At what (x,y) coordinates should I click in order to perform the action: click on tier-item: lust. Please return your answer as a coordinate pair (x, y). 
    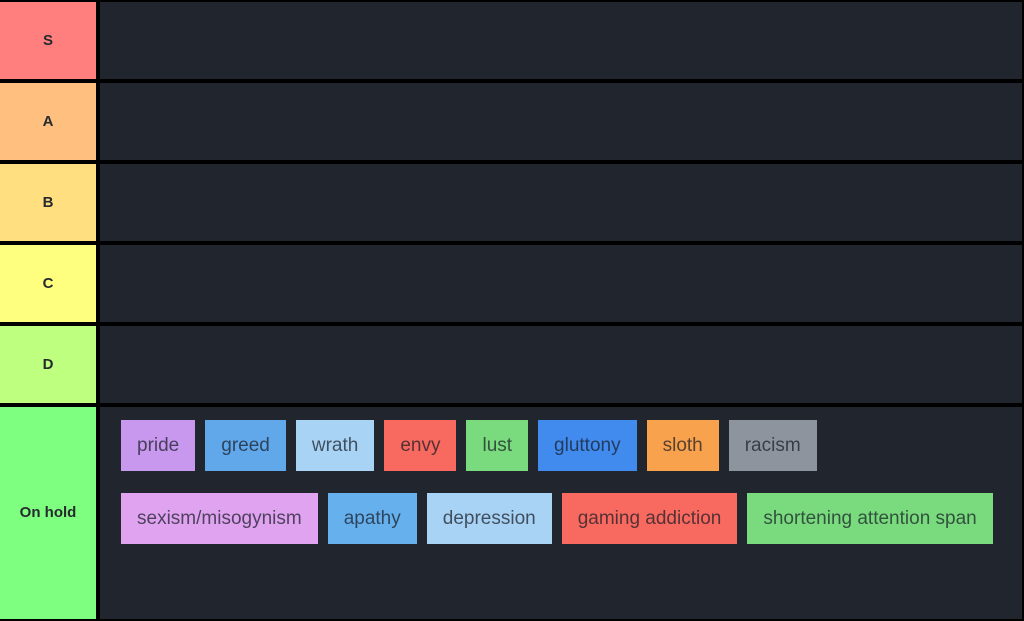
    Looking at the image, I should click on (497, 445).